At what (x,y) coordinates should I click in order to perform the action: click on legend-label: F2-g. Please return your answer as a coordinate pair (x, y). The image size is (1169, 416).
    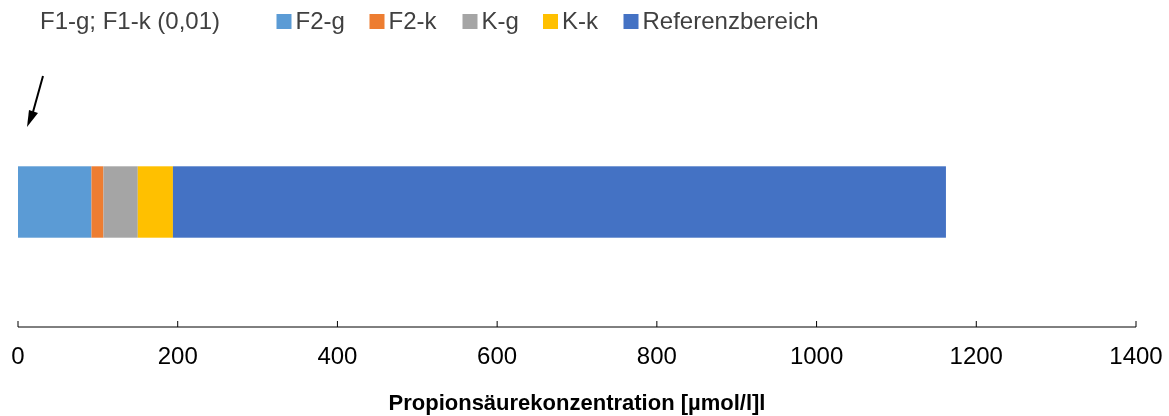
    Looking at the image, I should click on (320, 20).